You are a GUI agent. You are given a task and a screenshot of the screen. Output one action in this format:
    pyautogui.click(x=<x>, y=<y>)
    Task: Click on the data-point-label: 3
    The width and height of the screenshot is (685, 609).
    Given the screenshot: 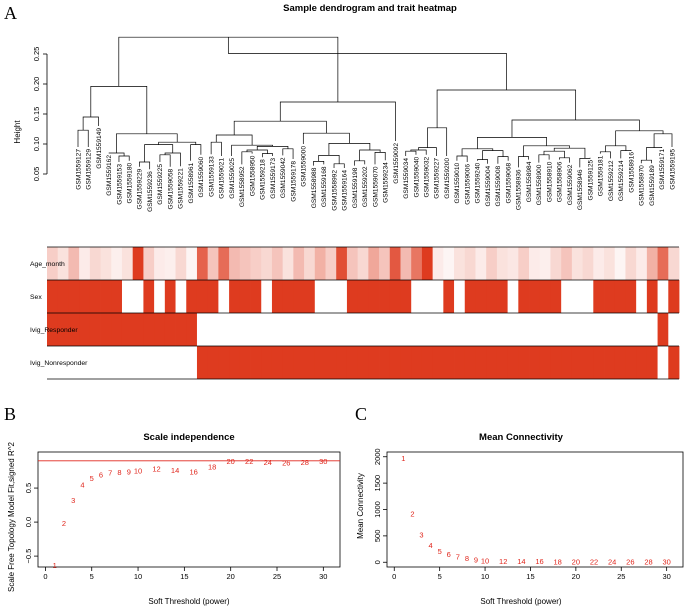 What is the action you would take?
    pyautogui.click(x=421, y=534)
    